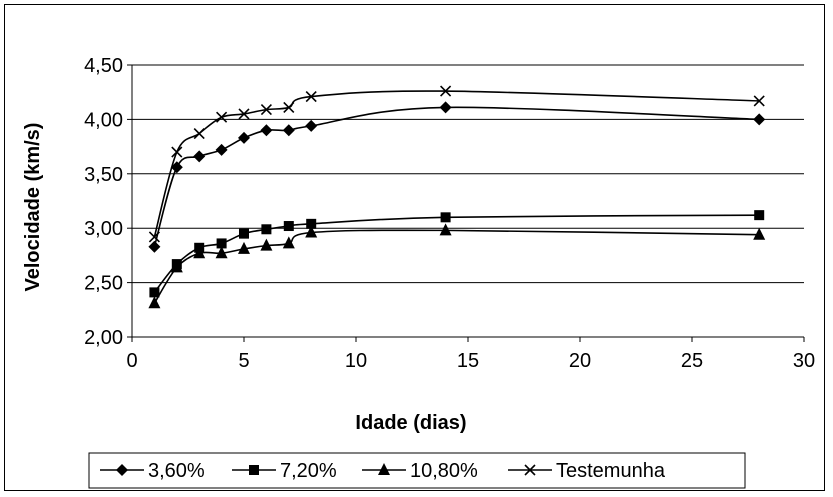 This screenshot has height=497, width=833. Describe the element at coordinates (410, 423) in the screenshot. I see `x-axis-title: Idade (dias)` at that location.